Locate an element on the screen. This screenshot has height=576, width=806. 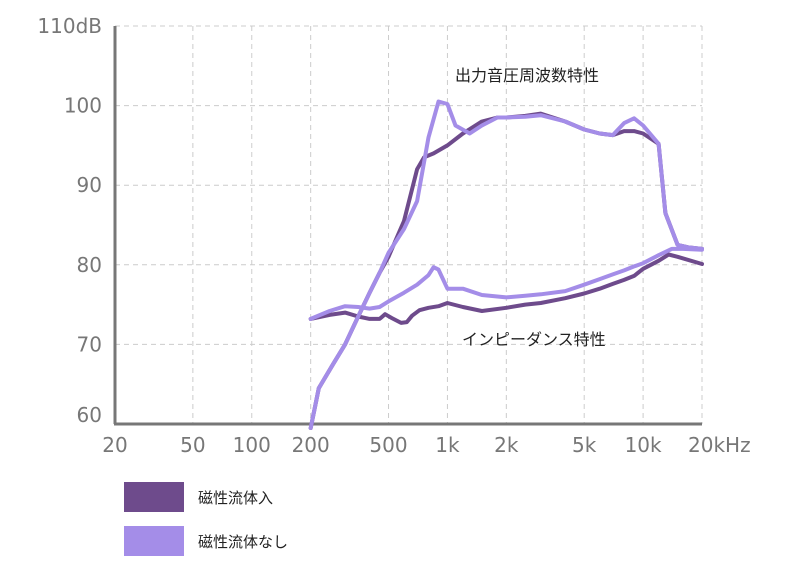
x-tick-label: 10k is located at coordinates (643, 445).